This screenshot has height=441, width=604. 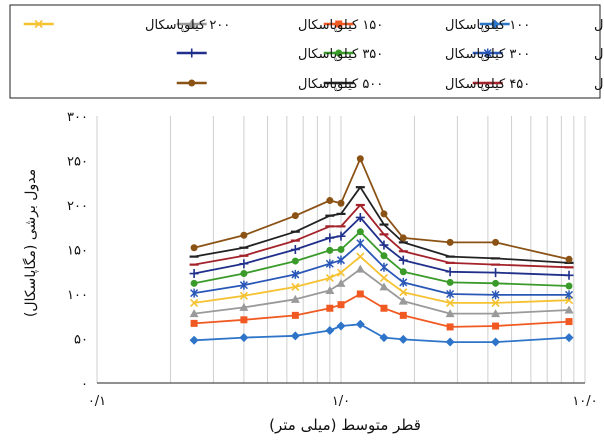 What do you see at coordinates (538, 84) in the screenshot?
I see `legend-entry: ۴۰۰ کیلوپاسکال` at bounding box center [538, 84].